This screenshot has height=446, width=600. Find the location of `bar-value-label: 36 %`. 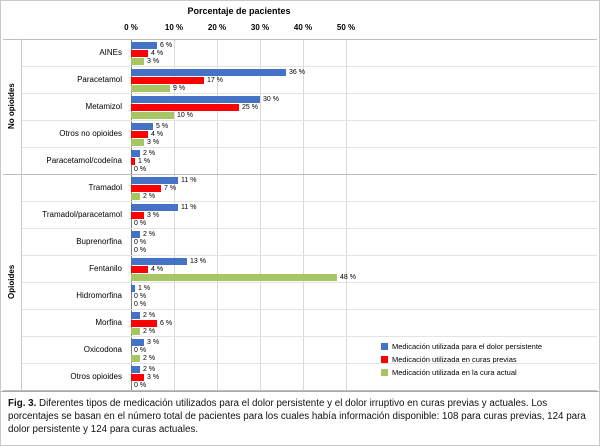

bar-value-label: 36 % is located at coordinates (297, 72).